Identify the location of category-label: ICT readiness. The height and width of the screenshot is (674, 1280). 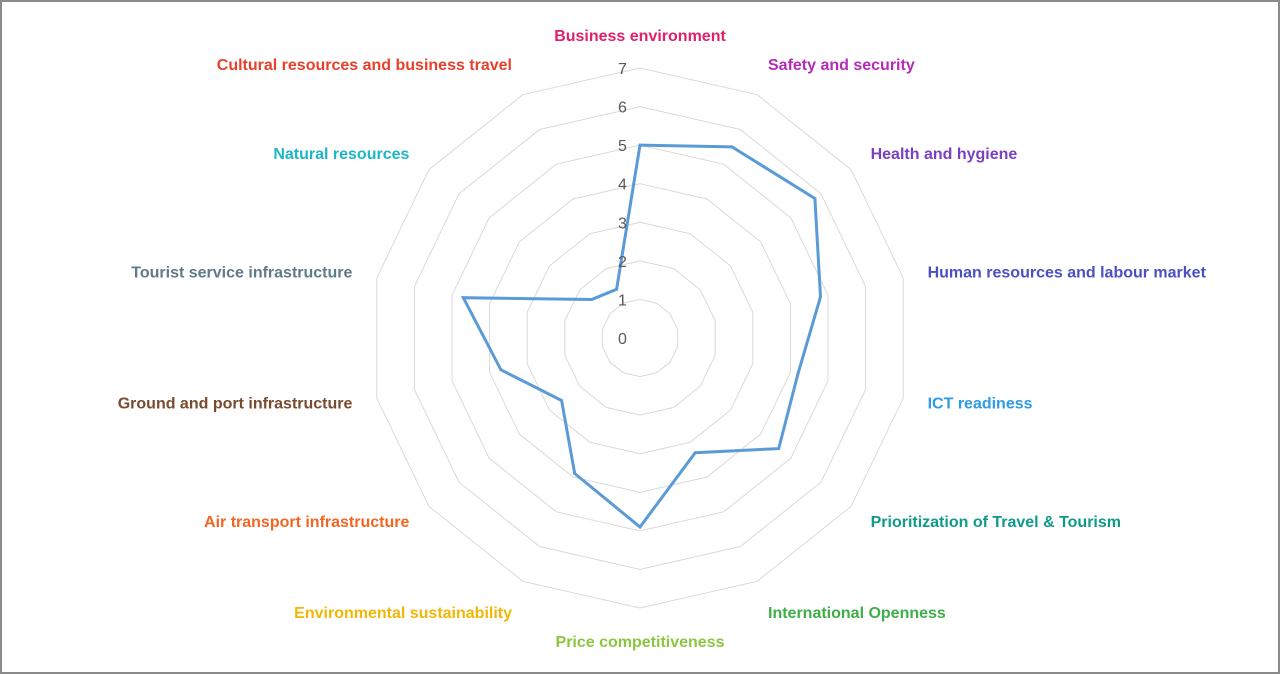
(980, 404).